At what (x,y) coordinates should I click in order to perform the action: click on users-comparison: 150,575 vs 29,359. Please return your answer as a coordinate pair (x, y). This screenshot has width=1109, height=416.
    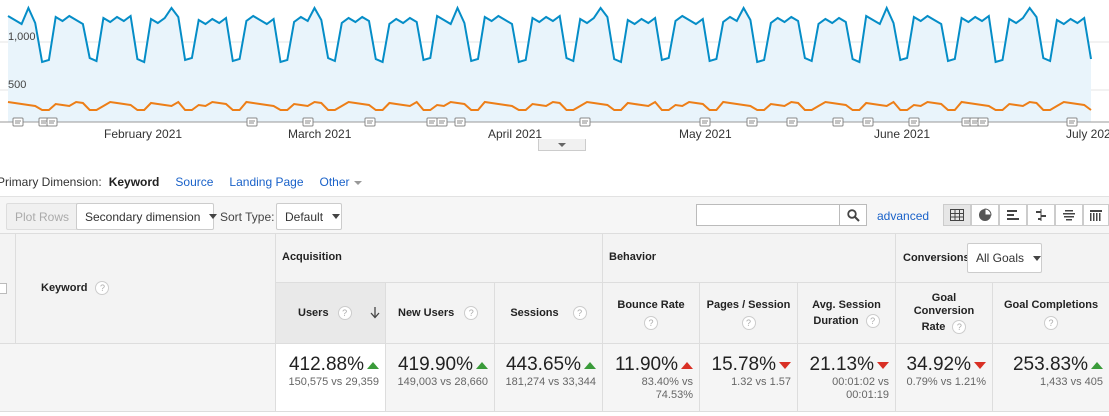
    Looking at the image, I should click on (333, 382).